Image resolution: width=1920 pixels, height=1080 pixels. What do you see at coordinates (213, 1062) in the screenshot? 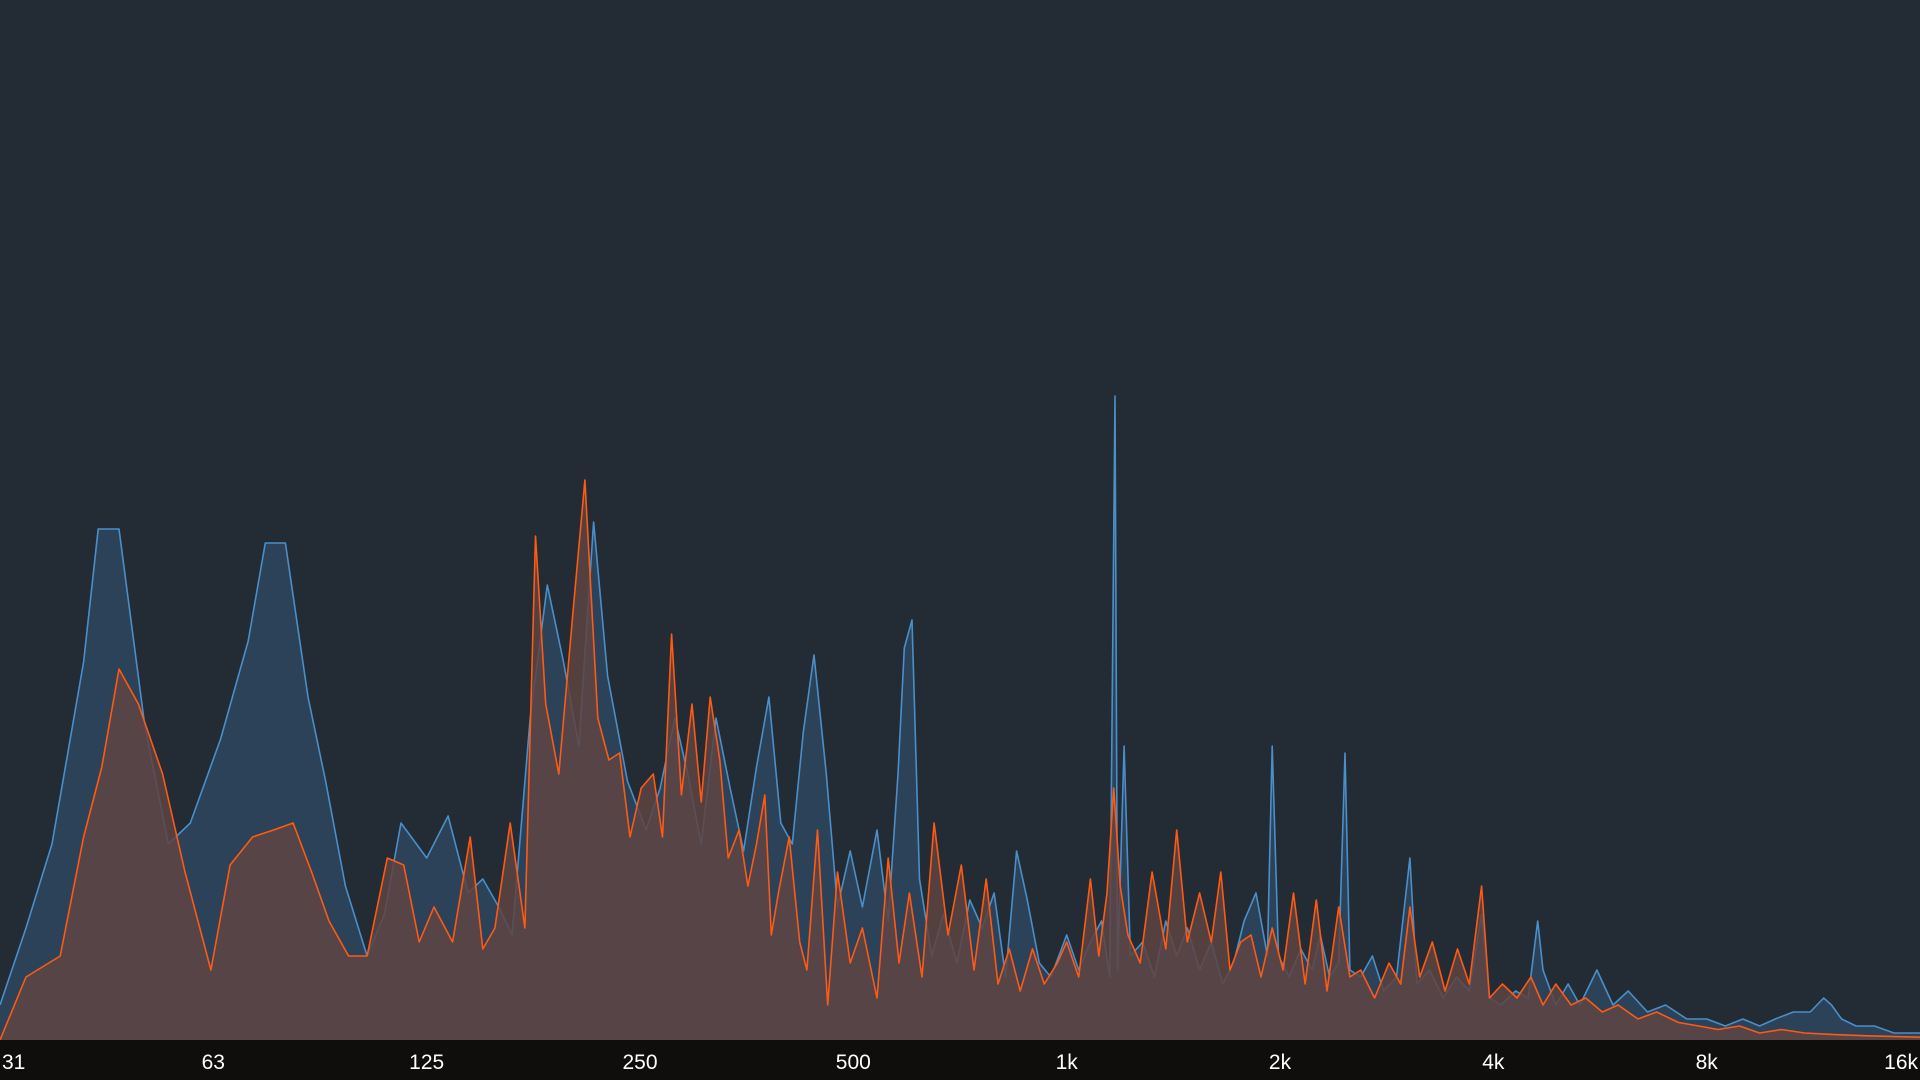
I see `x-tick-label: 63` at bounding box center [213, 1062].